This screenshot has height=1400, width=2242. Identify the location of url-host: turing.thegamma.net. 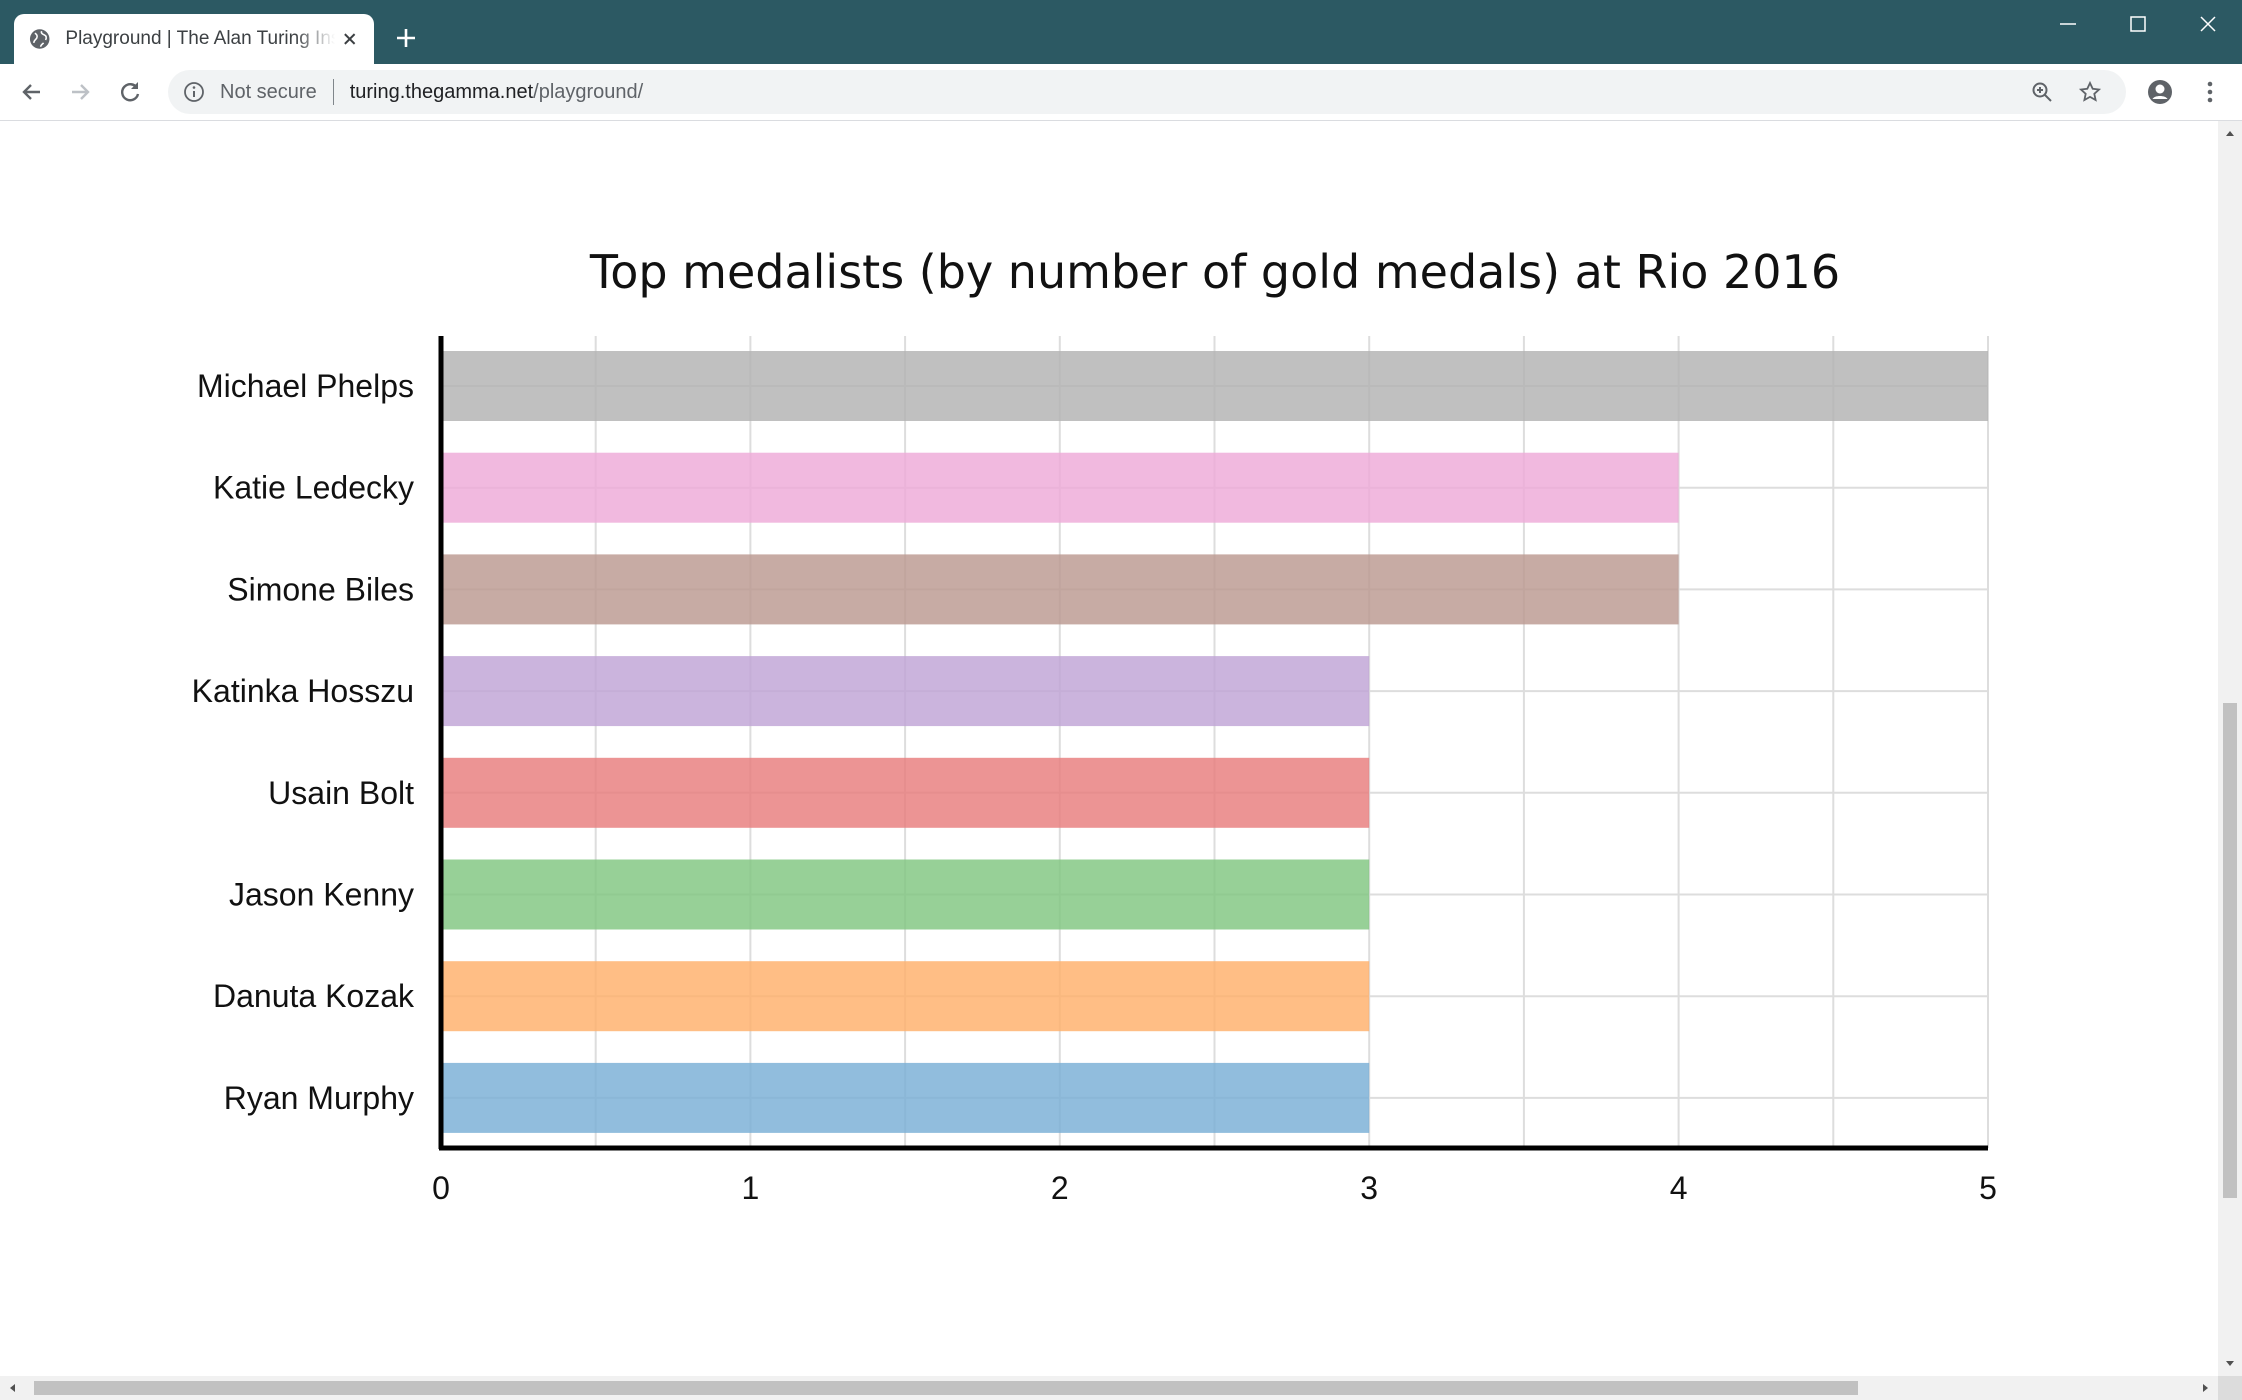
(441, 91).